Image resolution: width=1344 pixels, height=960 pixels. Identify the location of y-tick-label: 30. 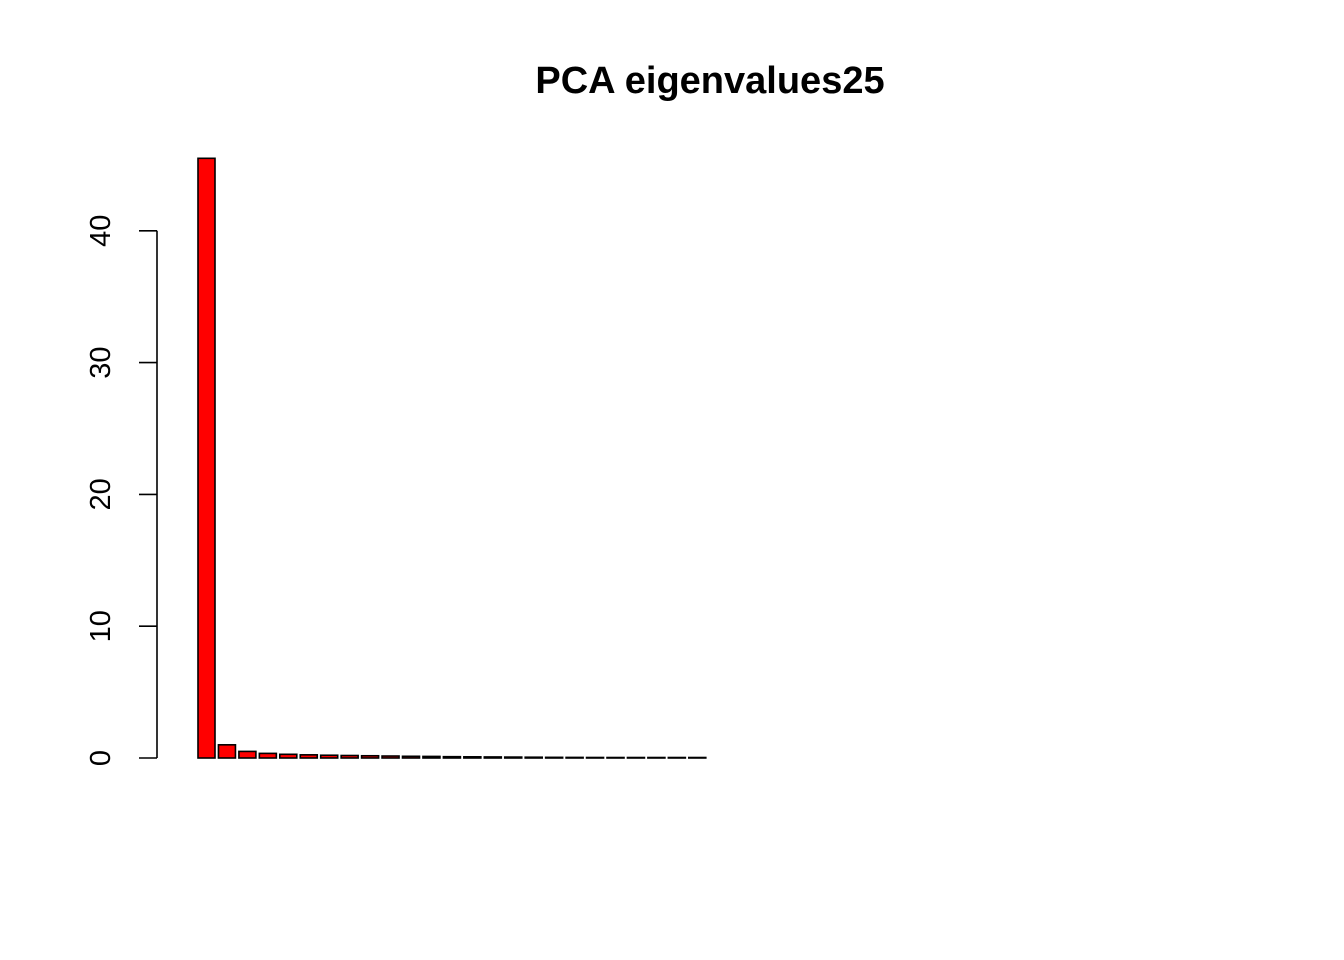
(101, 362).